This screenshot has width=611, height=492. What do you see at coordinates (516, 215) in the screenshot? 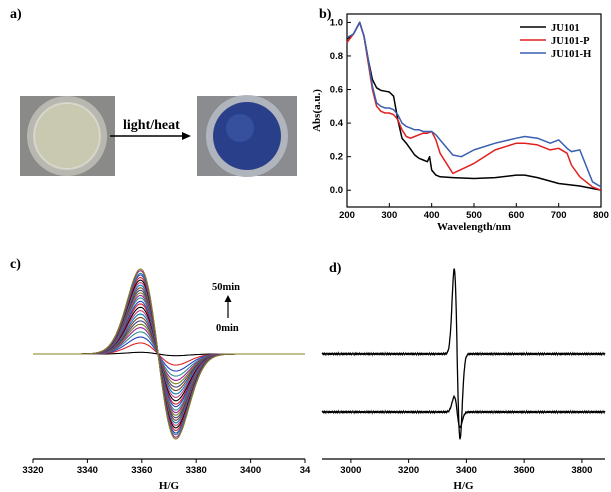
I see `x-tick-label: 600` at bounding box center [516, 215].